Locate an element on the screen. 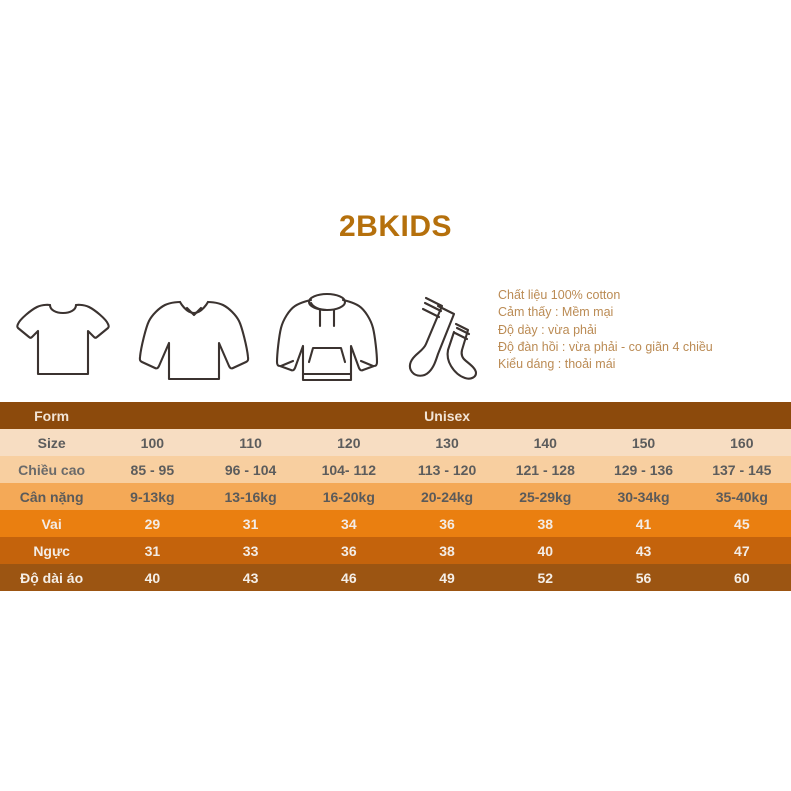 Image resolution: width=791 pixels, height=791 pixels. cell-chest-4: 40 is located at coordinates (545, 550).